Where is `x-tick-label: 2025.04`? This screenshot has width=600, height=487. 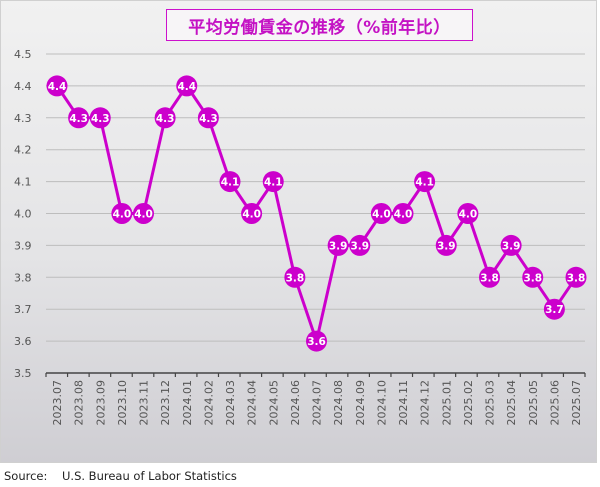
x-tick-label: 2025.04 is located at coordinates (511, 403).